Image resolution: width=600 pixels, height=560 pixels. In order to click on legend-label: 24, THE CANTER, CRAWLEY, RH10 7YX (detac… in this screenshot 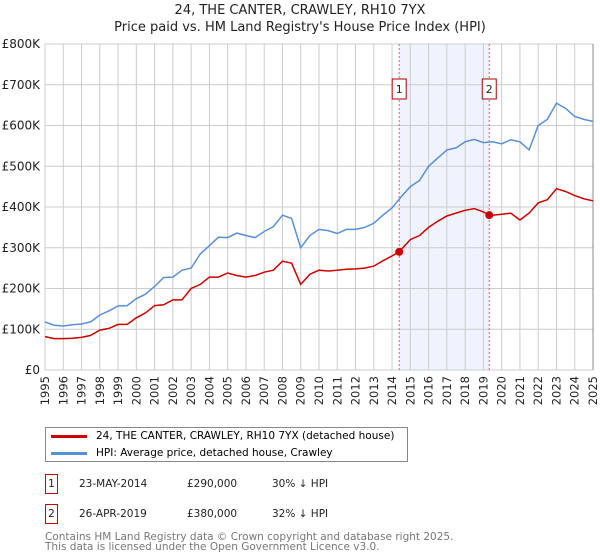, I will do `click(245, 436)`.